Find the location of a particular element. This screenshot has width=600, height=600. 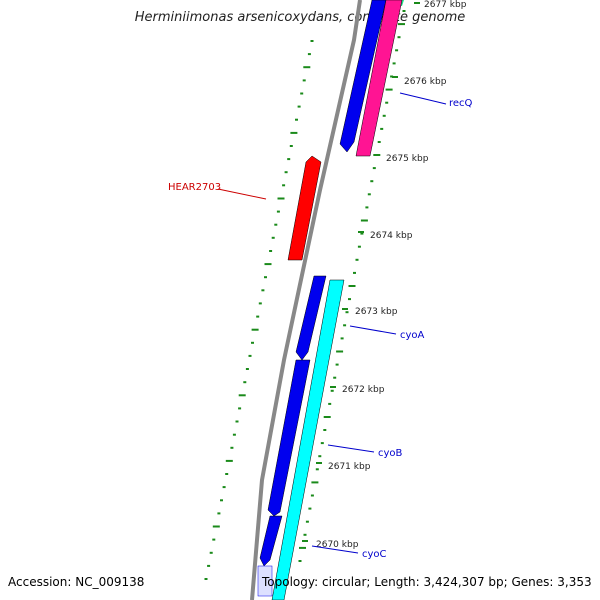

scale-tick: 2676 kbp is located at coordinates (419, 81).